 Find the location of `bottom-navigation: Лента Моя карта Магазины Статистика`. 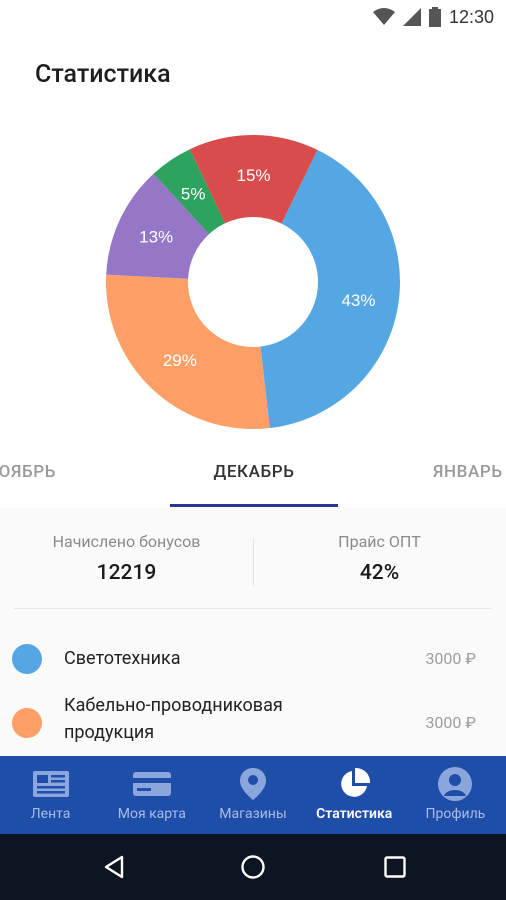

bottom-navigation: Лента Моя карта Магазины Статистика is located at coordinates (253, 795).